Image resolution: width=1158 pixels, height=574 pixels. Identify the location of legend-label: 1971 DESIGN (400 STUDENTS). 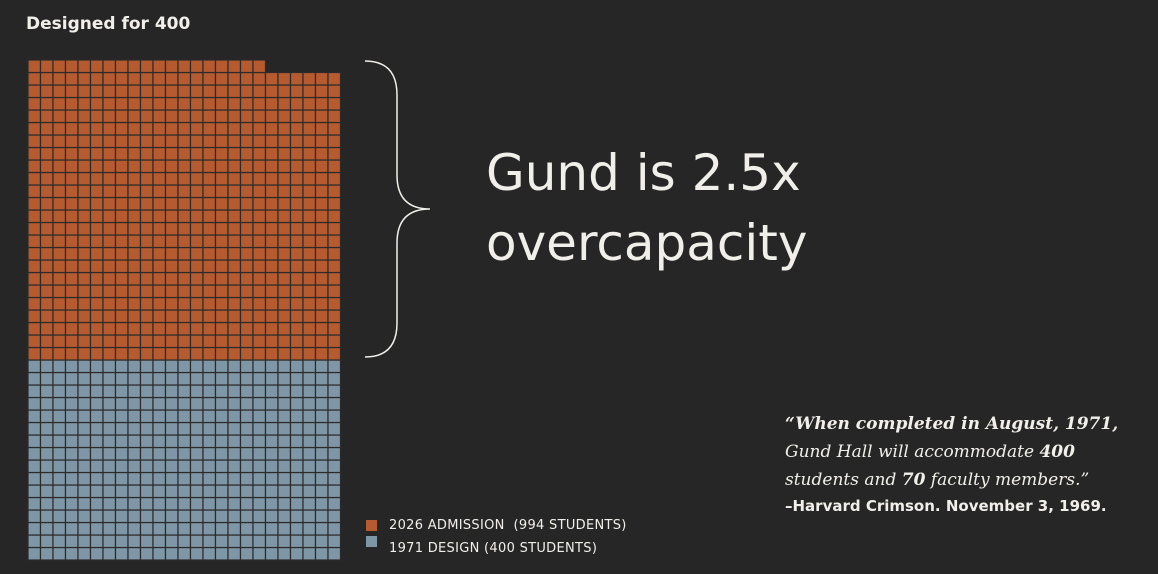
(493, 548).